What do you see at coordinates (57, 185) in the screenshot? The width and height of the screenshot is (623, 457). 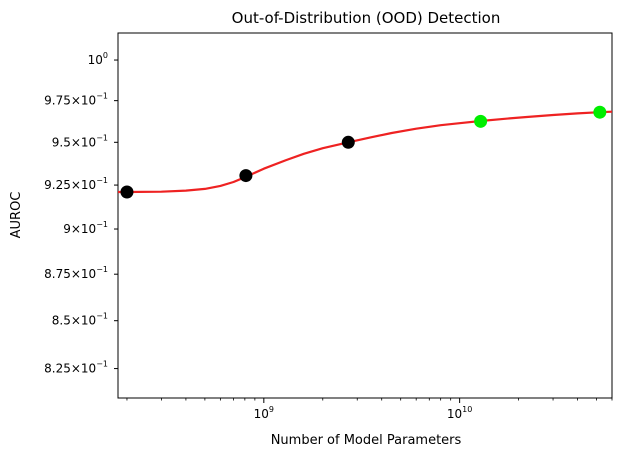 I see `y-tick-label-mantissa: 9.25` at bounding box center [57, 185].